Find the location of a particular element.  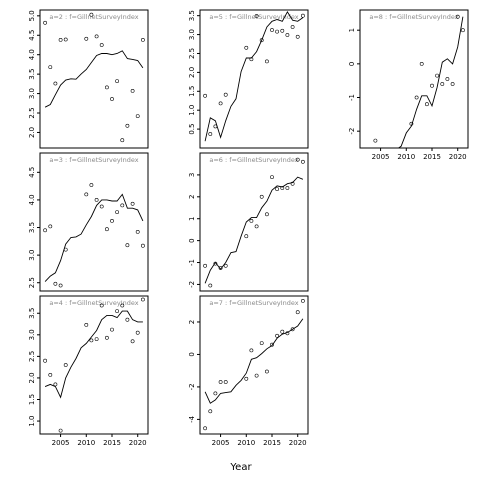

x-tick-label: 2010 is located at coordinates (86, 443).